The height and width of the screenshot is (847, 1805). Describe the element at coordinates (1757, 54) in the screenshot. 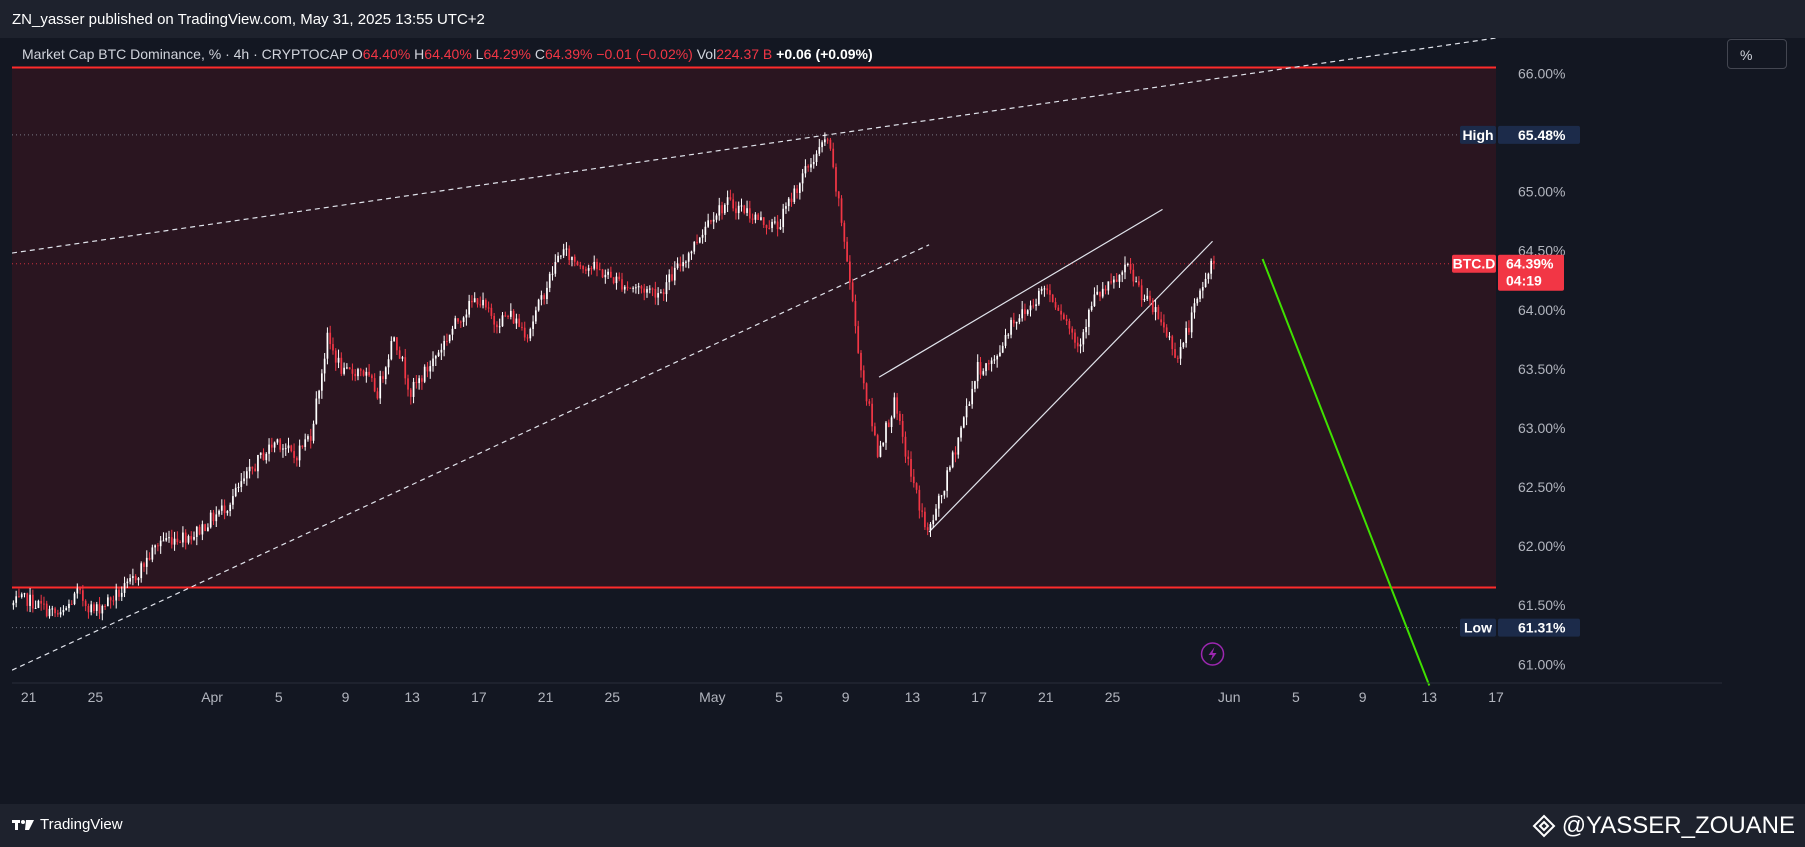

I see `unit-button: %` at that location.